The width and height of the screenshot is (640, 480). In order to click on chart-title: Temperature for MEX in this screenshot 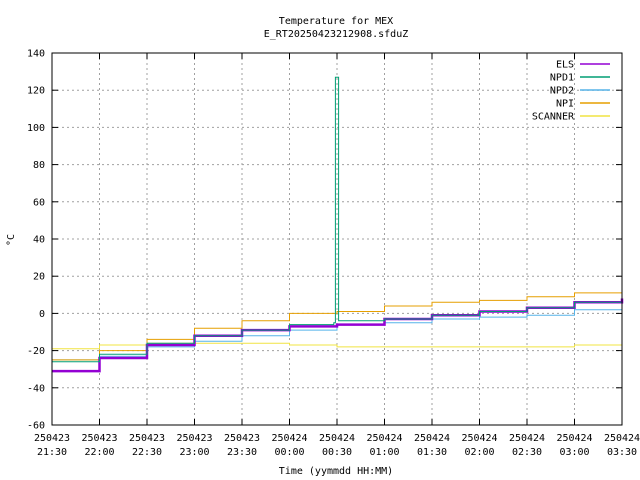, I will do `click(336, 21)`.